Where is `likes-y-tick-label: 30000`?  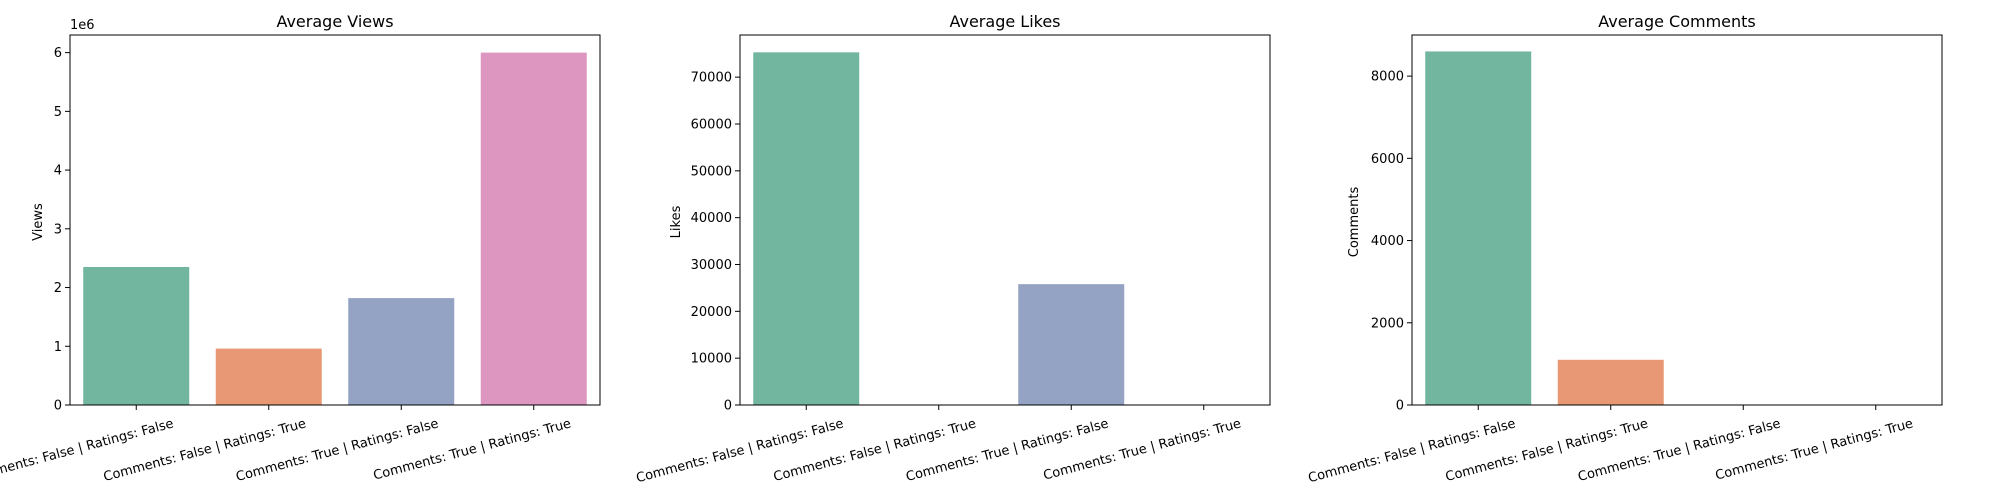
likes-y-tick-label: 30000 is located at coordinates (711, 265).